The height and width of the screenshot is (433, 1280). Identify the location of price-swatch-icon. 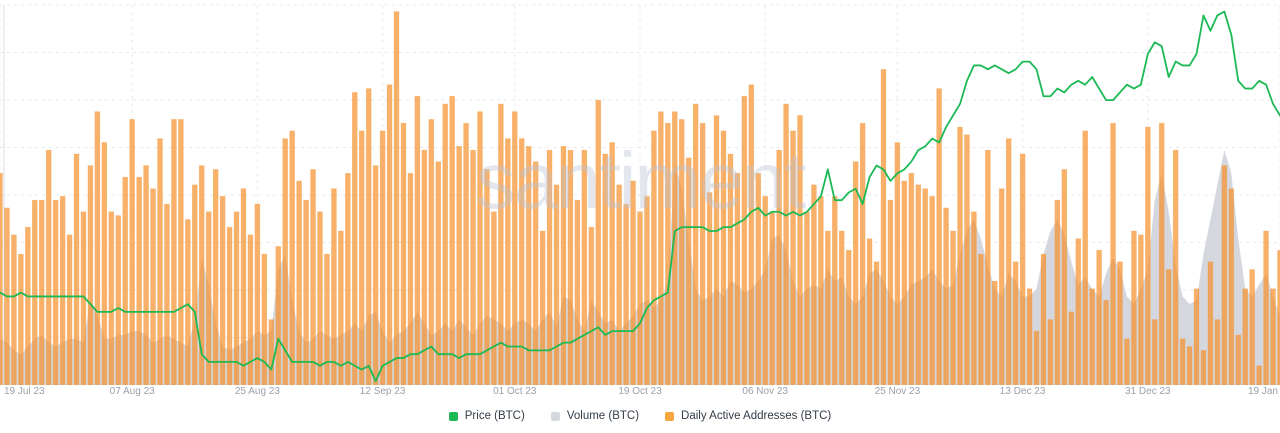
(453, 416).